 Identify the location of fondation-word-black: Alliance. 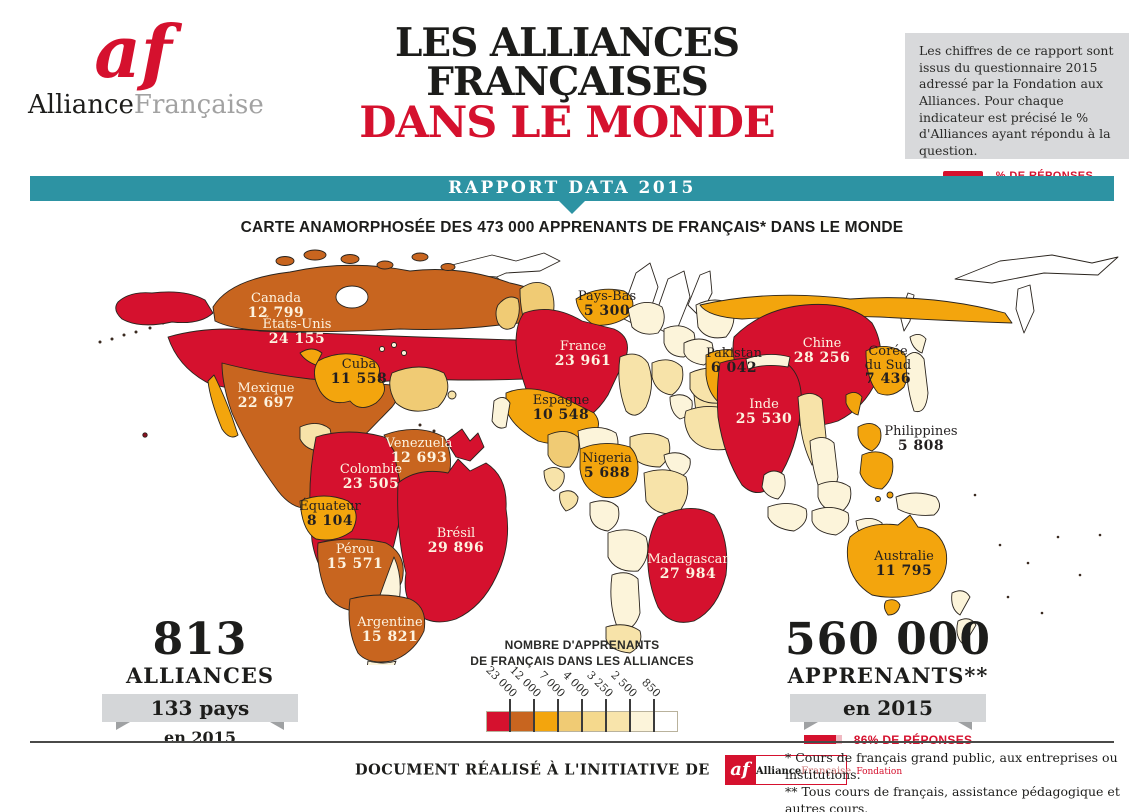
(778, 771).